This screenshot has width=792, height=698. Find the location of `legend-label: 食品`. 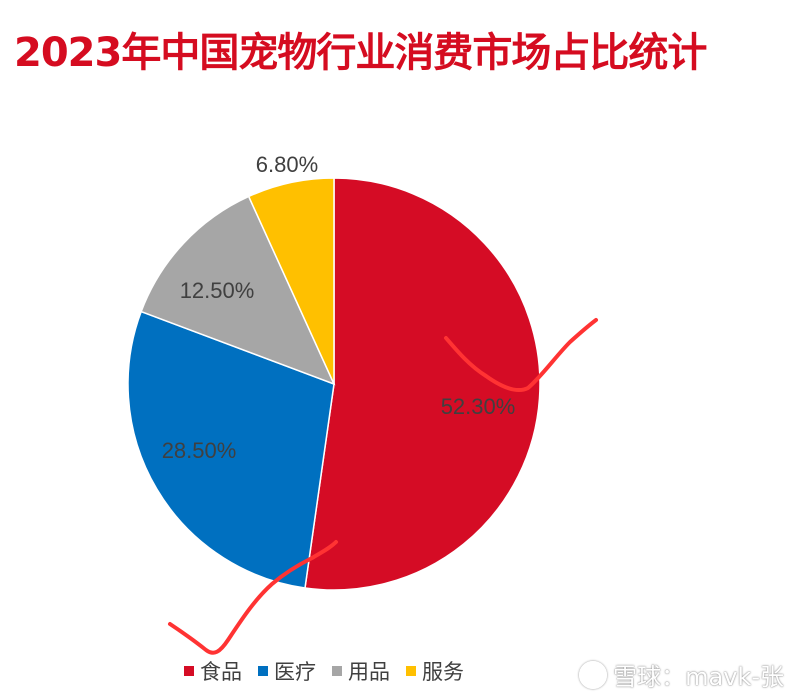

legend-label: 食品 is located at coordinates (221, 672).